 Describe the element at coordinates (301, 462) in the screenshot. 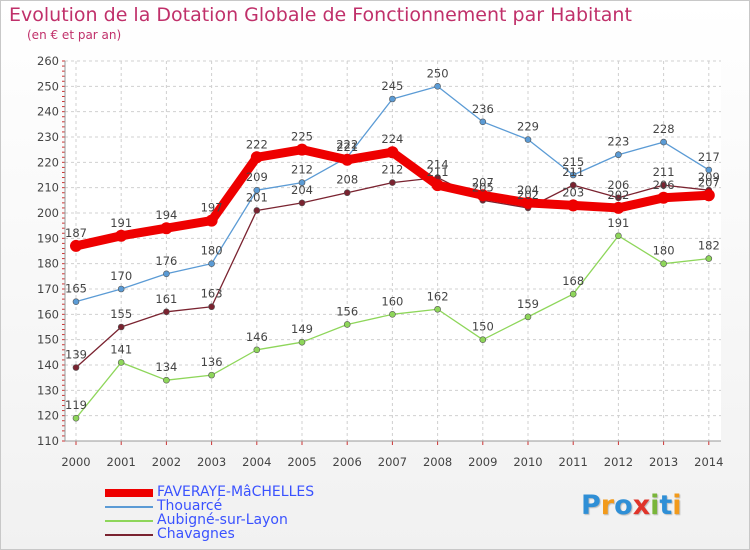

I see `x-tick-label: 2005` at that location.